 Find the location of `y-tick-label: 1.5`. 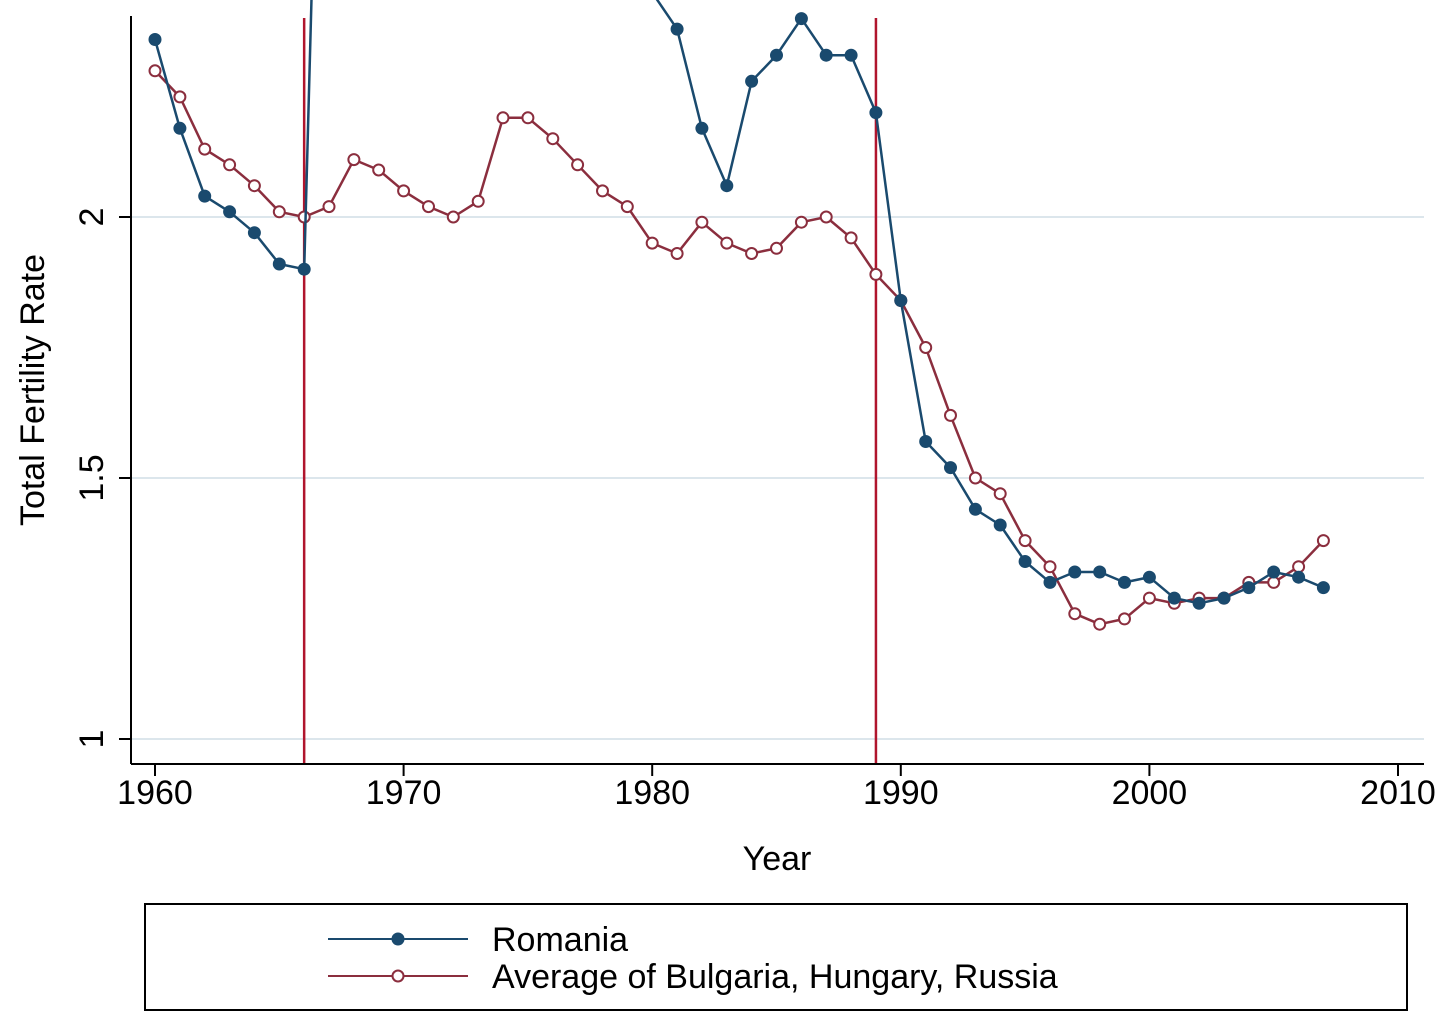

y-tick-label: 1.5 is located at coordinates (92, 477).